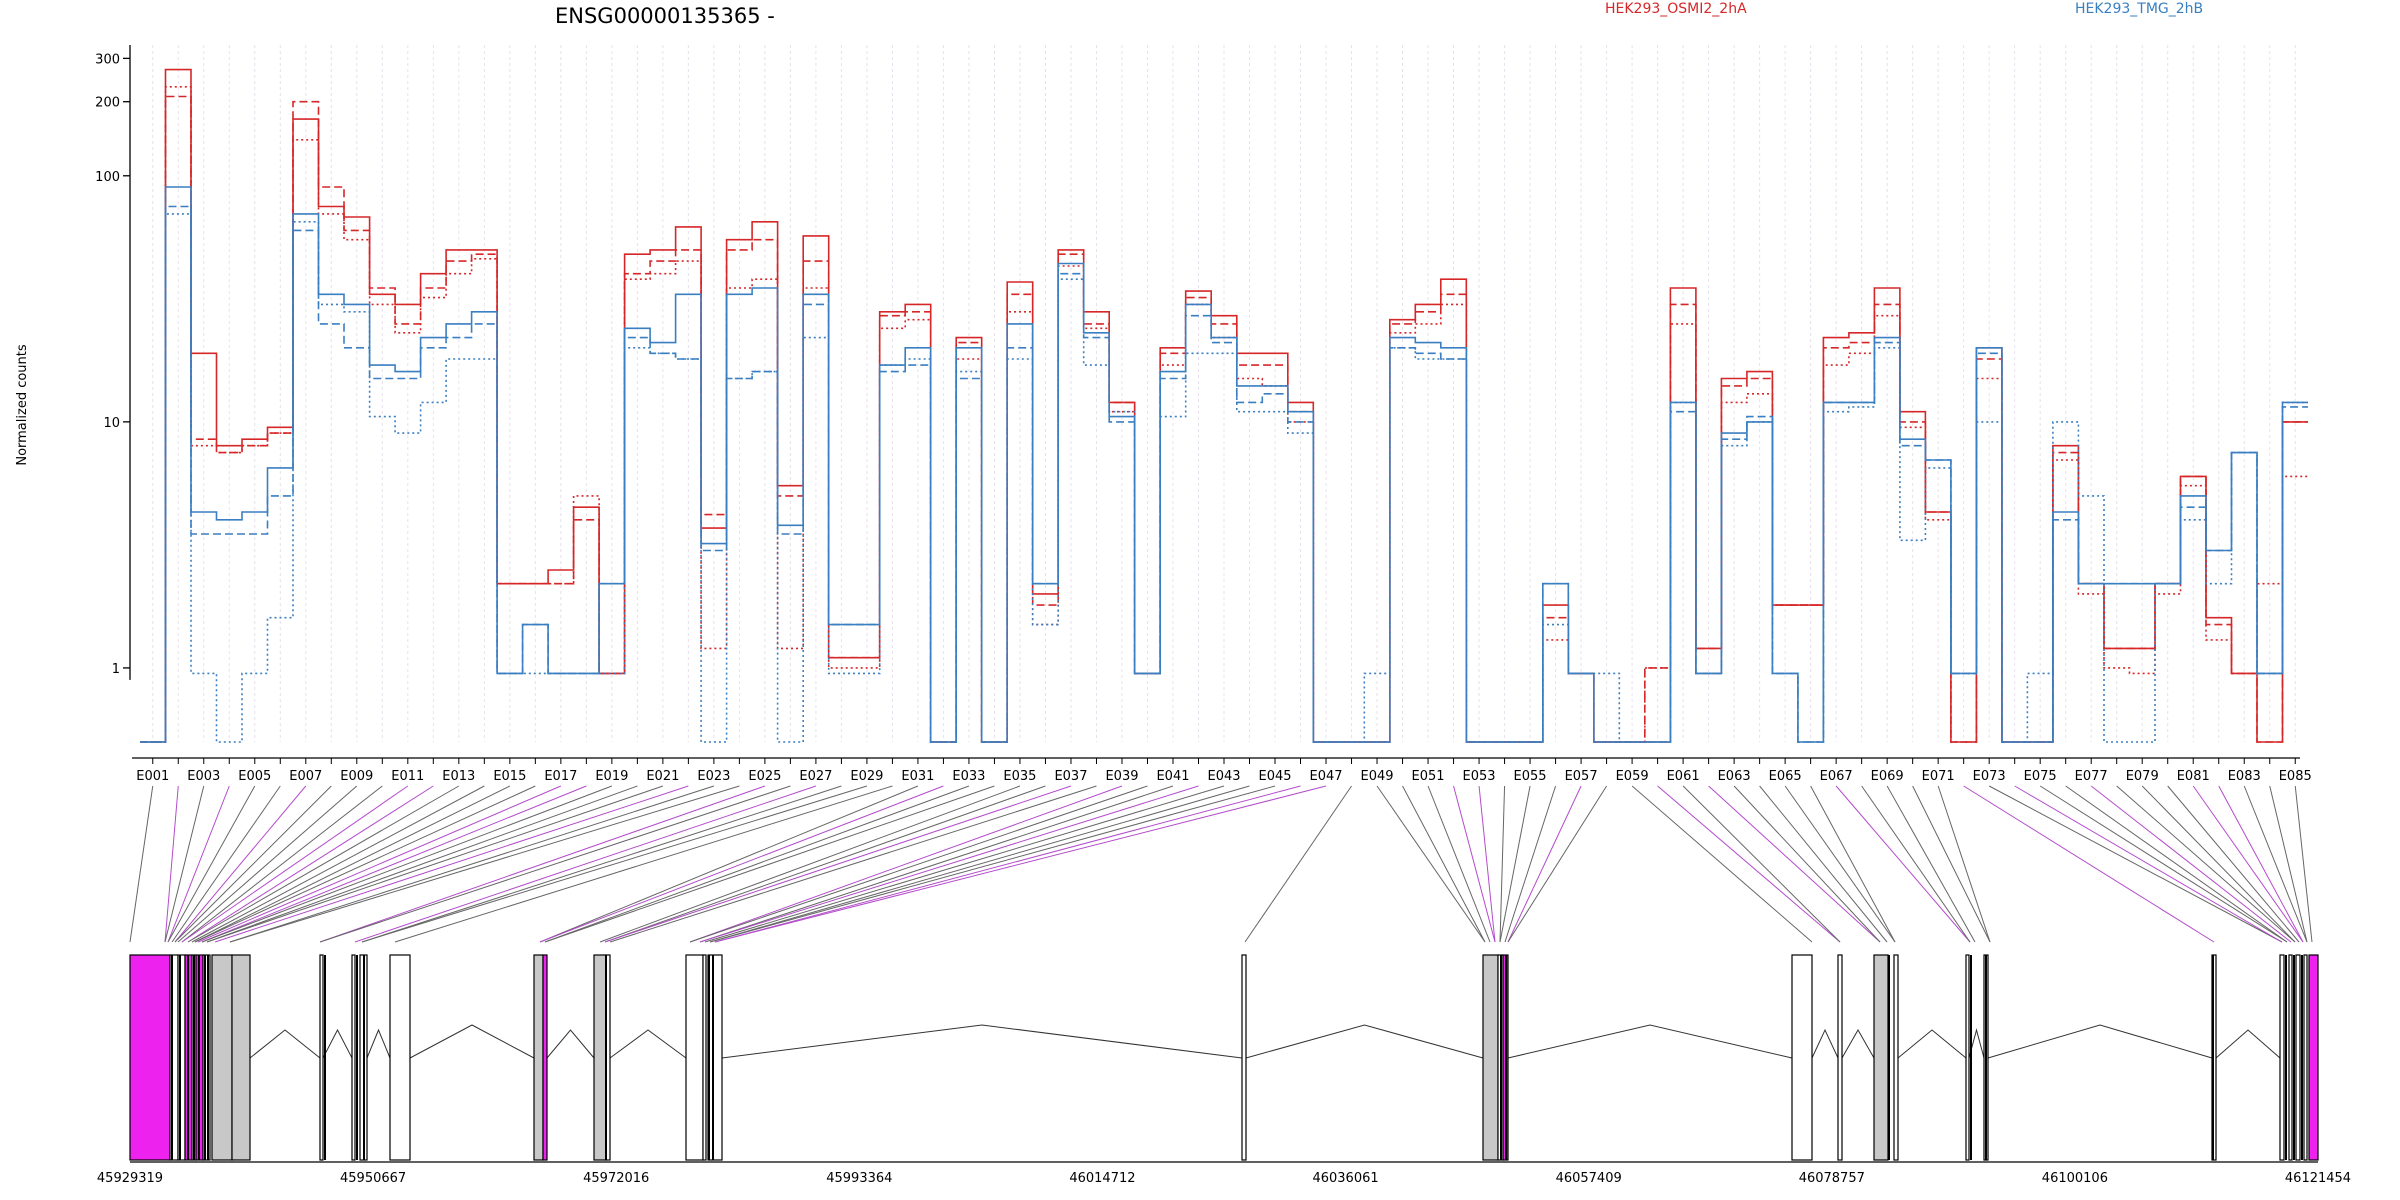 This screenshot has width=2400, height=1200. Describe the element at coordinates (1887, 776) in the screenshot. I see `x-tick-label: E069` at that location.